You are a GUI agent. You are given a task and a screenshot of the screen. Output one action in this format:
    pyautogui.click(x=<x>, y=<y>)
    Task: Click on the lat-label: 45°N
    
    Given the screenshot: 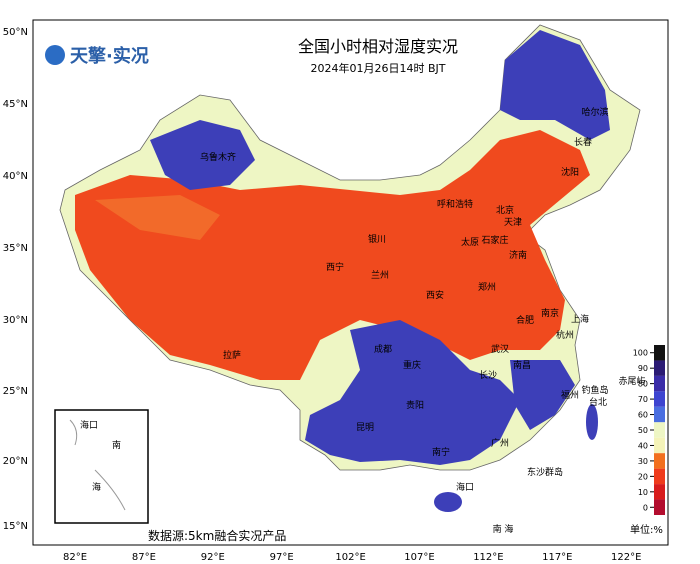 What is the action you would take?
    pyautogui.click(x=15, y=104)
    